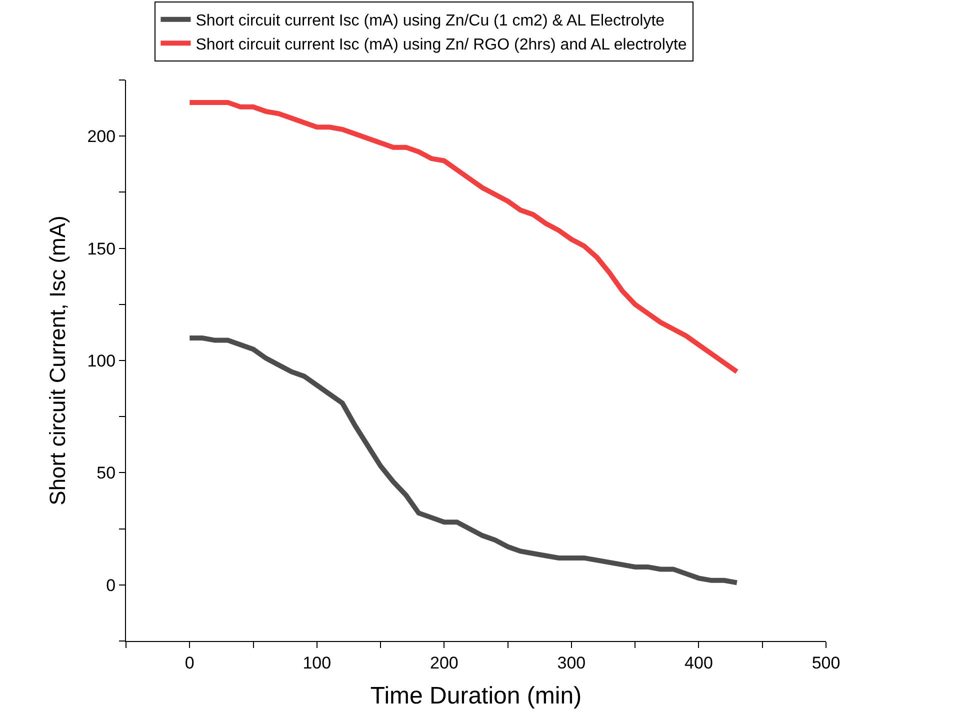 This screenshot has height=728, width=960. Describe the element at coordinates (101, 248) in the screenshot. I see `y-tick-label: 150` at that location.